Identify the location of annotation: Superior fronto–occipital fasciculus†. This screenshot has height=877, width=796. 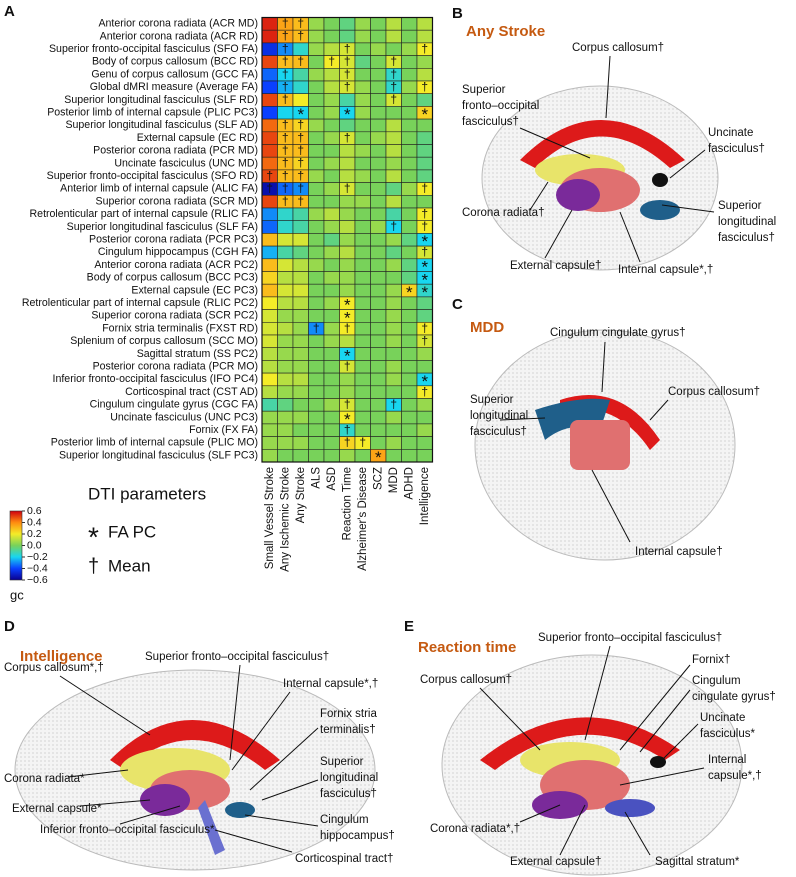
(630, 638).